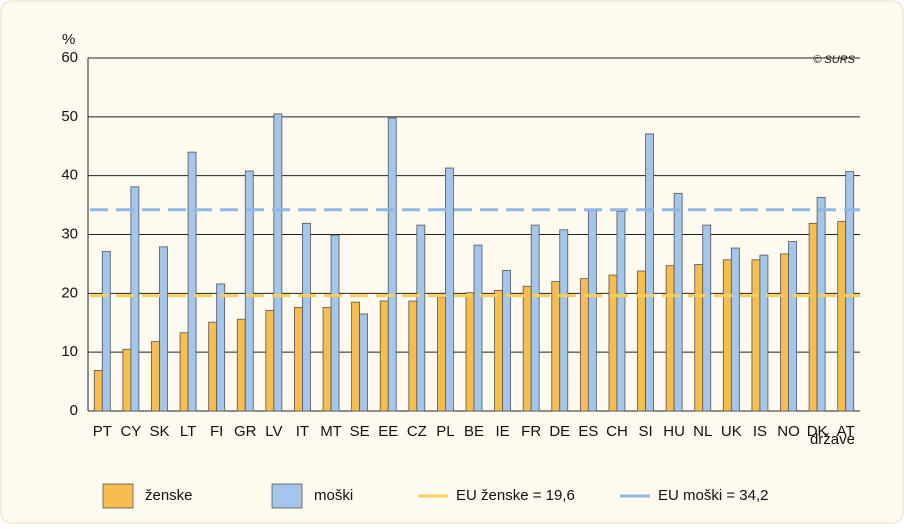 The width and height of the screenshot is (904, 529). What do you see at coordinates (702, 431) in the screenshot?
I see `x-tick-label: NL` at bounding box center [702, 431].